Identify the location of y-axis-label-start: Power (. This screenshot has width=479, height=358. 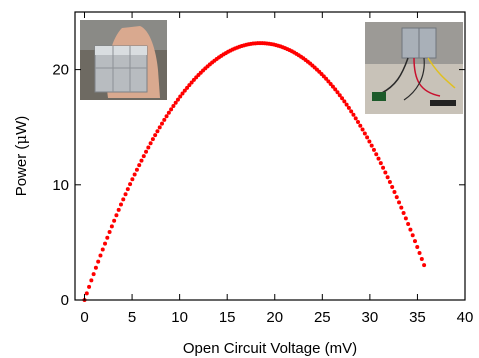
(21, 171).